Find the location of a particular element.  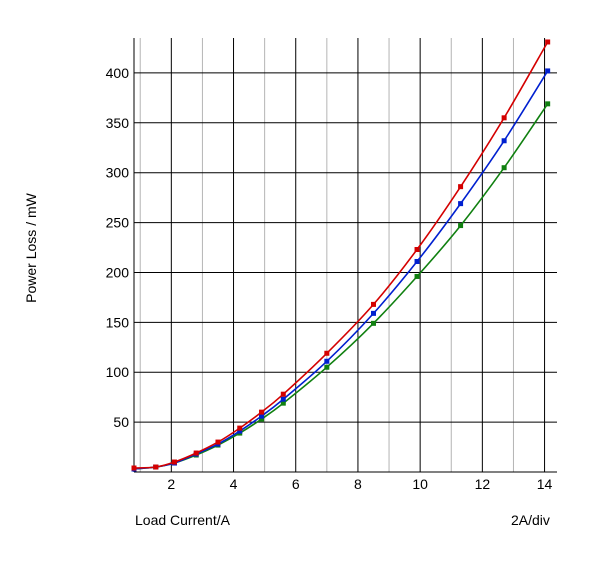

x-tick-label: 10 is located at coordinates (420, 484).